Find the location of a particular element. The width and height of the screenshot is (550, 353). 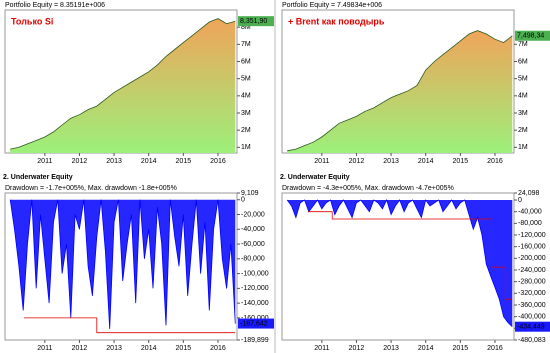

y-tick-label: 24,098 is located at coordinates (529, 193).